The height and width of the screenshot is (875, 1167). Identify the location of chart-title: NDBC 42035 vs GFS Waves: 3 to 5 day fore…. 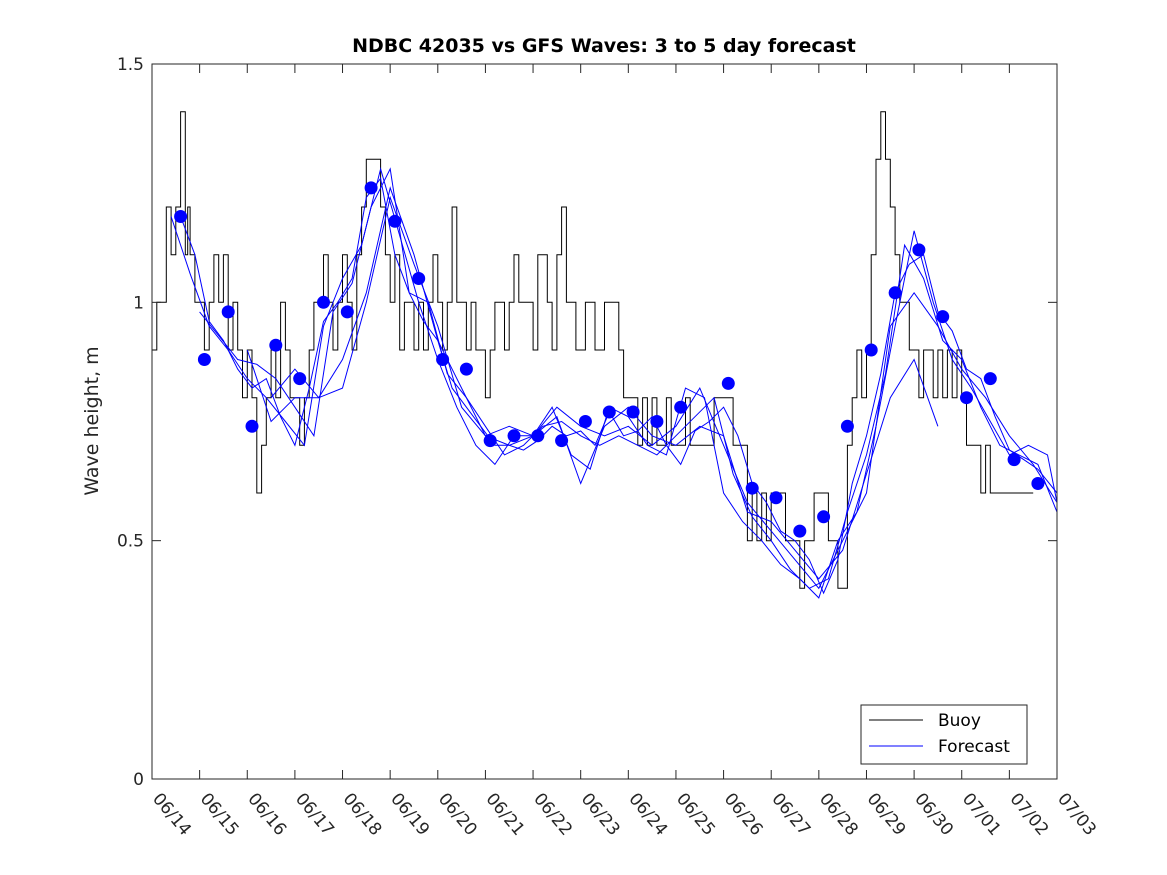
(604, 46).